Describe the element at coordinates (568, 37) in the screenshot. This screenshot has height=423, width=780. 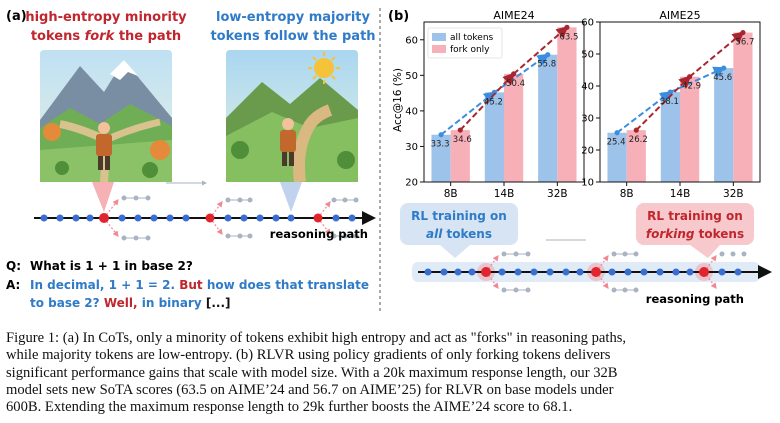
I see `data-label: 63.5` at that location.